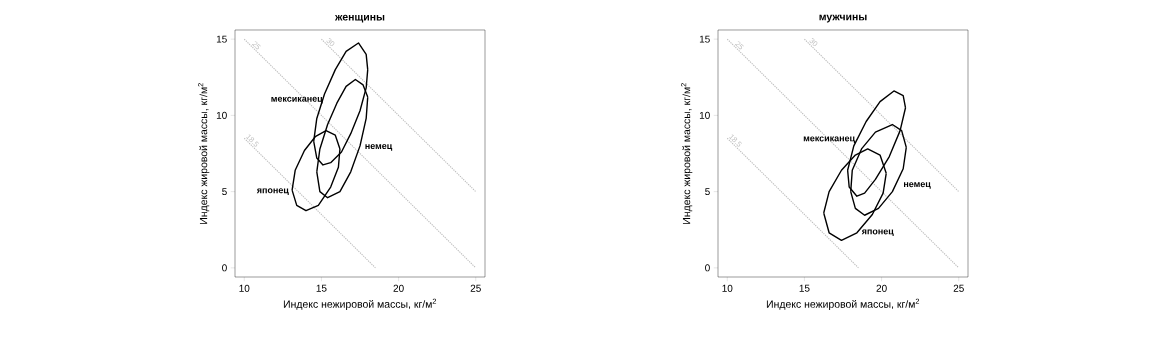 The width and height of the screenshot is (1170, 350). What do you see at coordinates (829, 140) in the screenshot?
I see `series-label: мексиканец` at bounding box center [829, 140].